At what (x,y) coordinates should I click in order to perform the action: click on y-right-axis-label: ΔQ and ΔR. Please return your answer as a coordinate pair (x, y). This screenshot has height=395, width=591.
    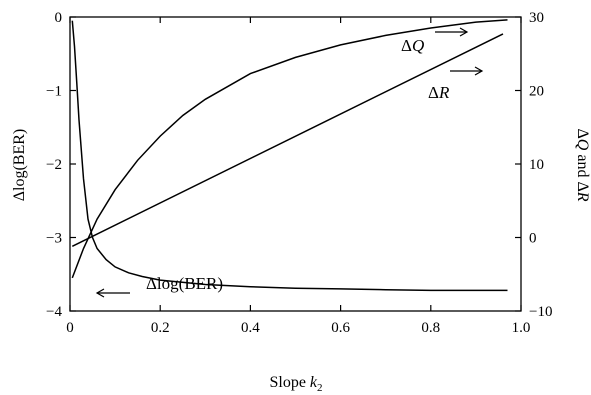
    Looking at the image, I should click on (582, 164).